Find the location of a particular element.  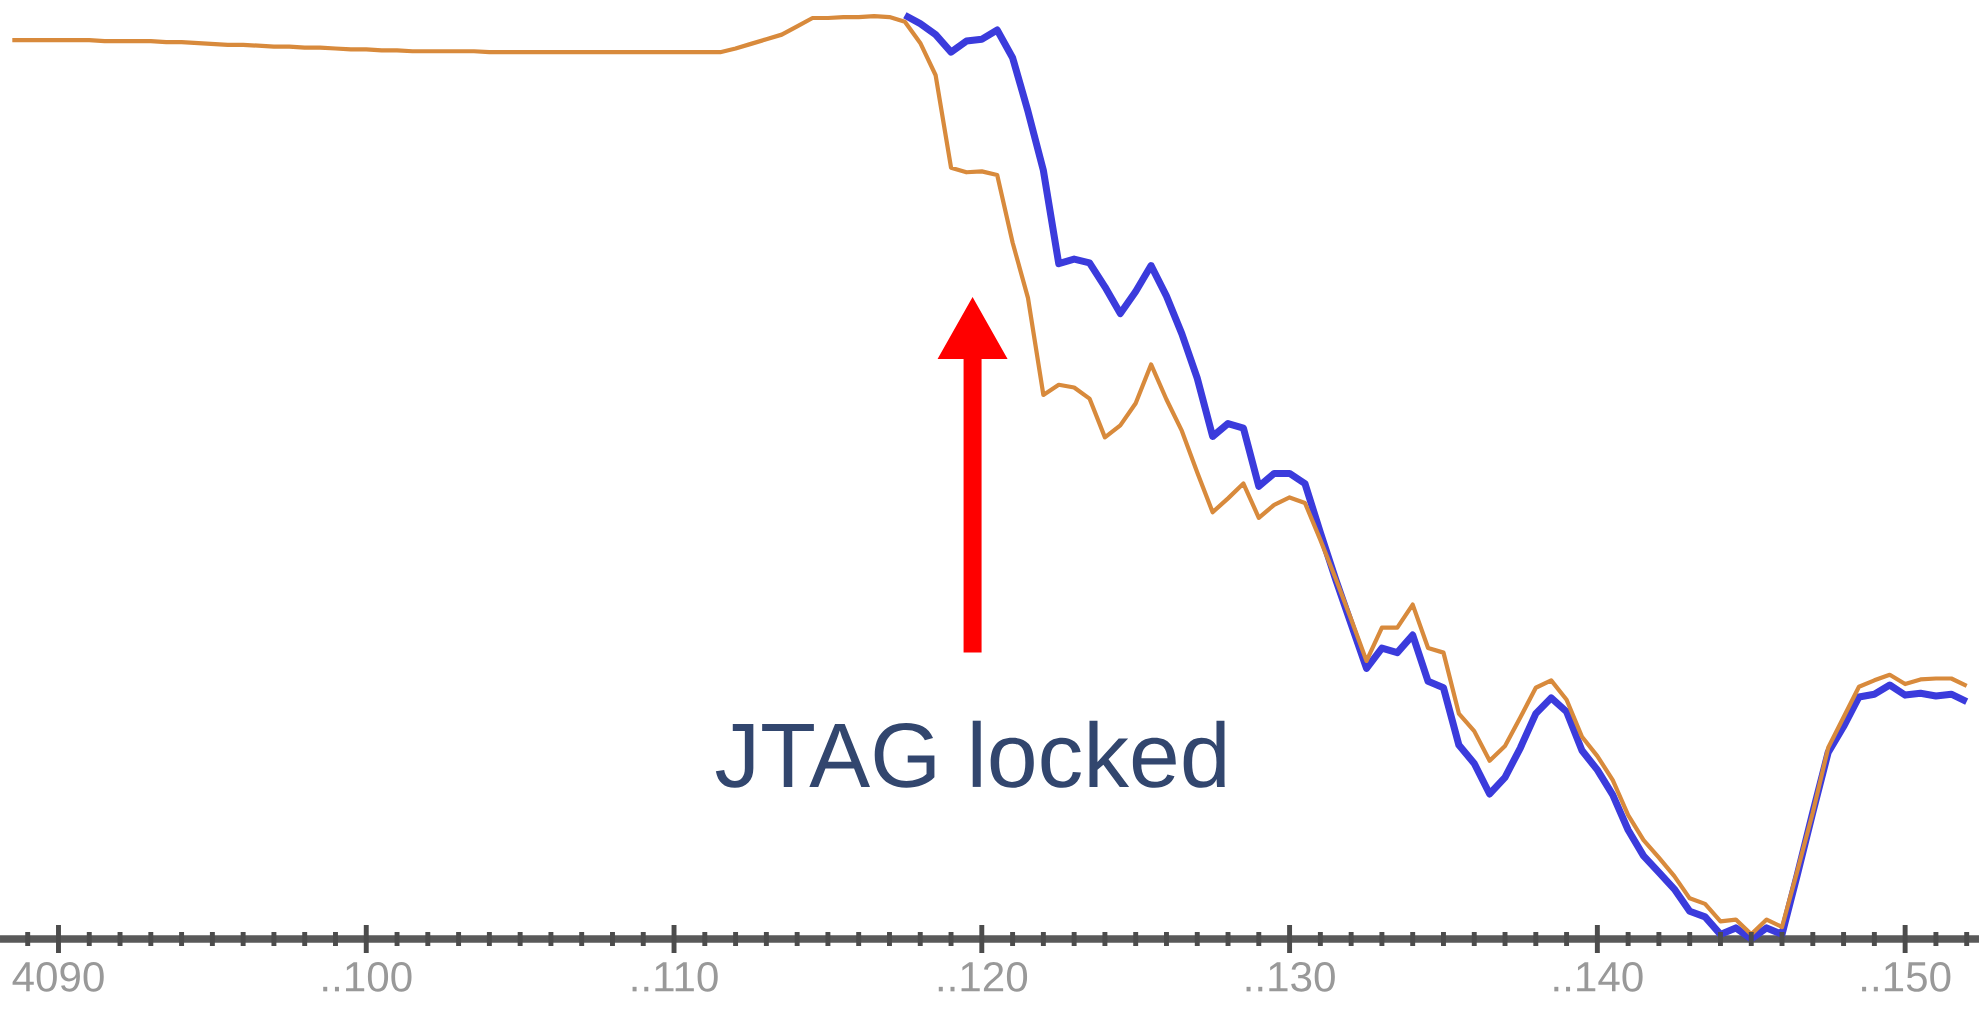

x-tick-label: ..100 is located at coordinates (367, 976).